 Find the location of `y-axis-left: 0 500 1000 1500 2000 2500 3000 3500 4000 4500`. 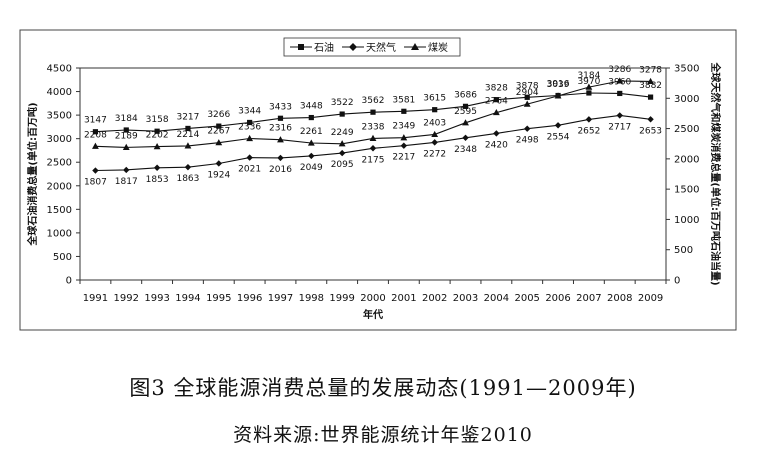

y-axis-left: 0 500 1000 1500 2000 2500 3000 3500 4000 4500 is located at coordinates (63, 175).